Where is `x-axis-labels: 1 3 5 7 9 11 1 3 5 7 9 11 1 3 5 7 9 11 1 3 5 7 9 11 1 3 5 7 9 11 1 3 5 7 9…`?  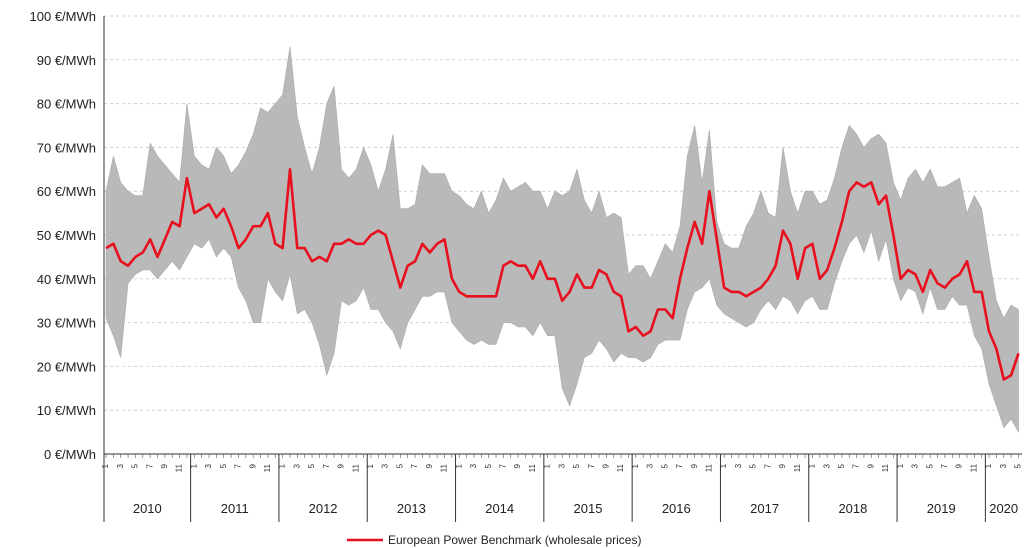 x-axis-labels: 1 3 5 7 9 11 1 3 5 7 9 11 1 3 5 7 9 11 1 3 5 7 9 11 1 3 5 7 9 11 1 3 5 7 9… is located at coordinates (562, 488).